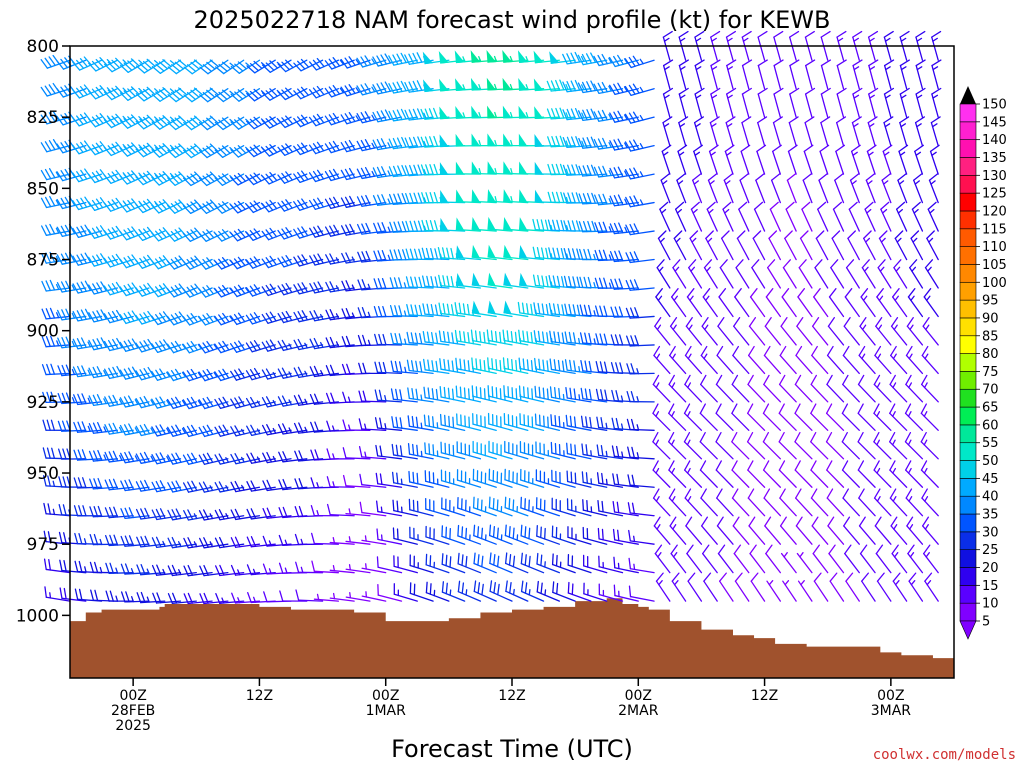  What do you see at coordinates (994, 283) in the screenshot?
I see `colorbar-label: 100` at bounding box center [994, 283].